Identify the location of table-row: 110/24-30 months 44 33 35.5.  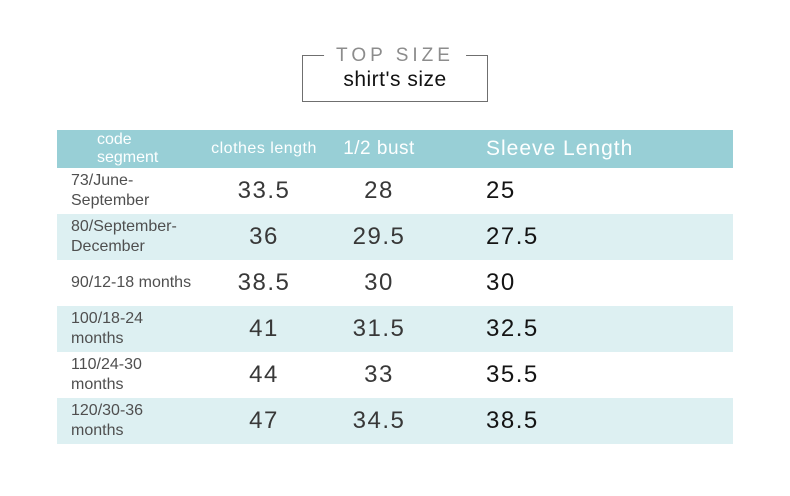
(395, 375).